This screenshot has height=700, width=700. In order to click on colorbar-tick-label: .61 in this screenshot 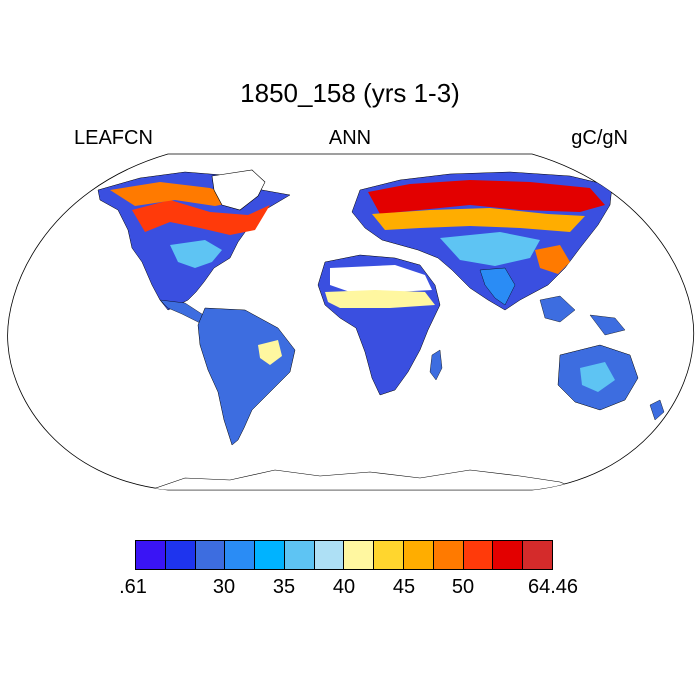, I will do `click(133, 587)`.